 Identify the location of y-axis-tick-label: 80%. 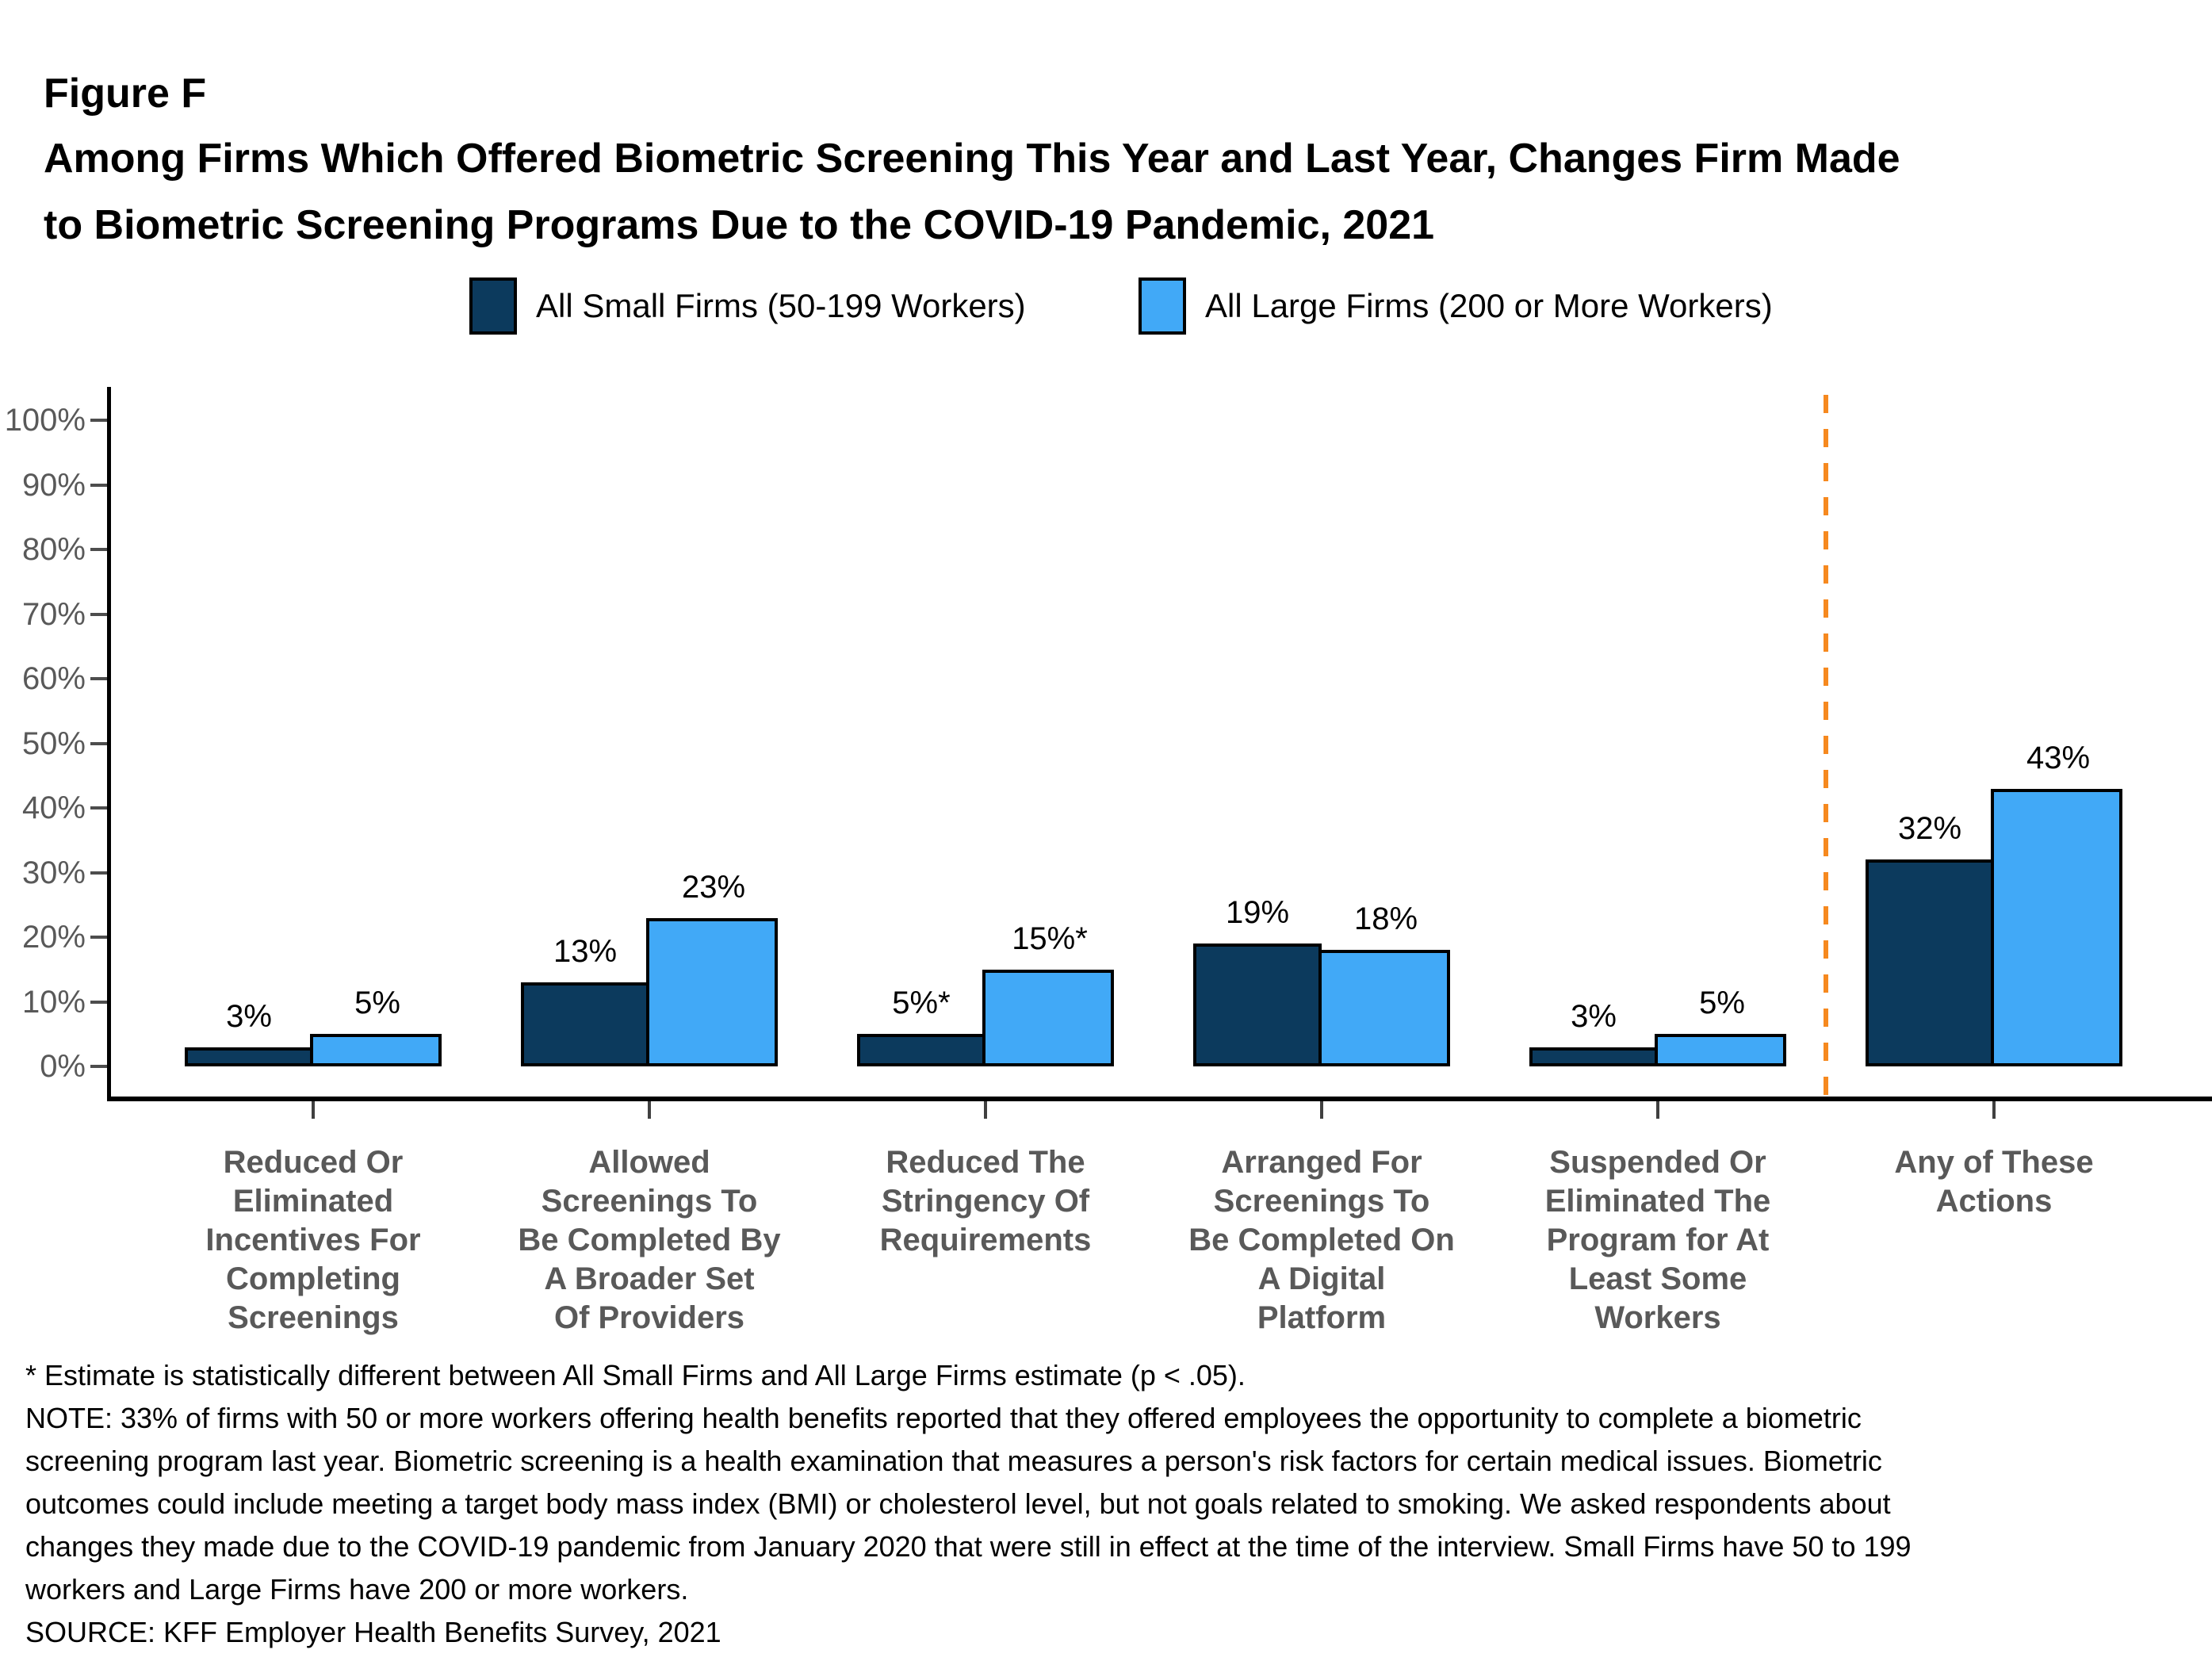
(54, 549).